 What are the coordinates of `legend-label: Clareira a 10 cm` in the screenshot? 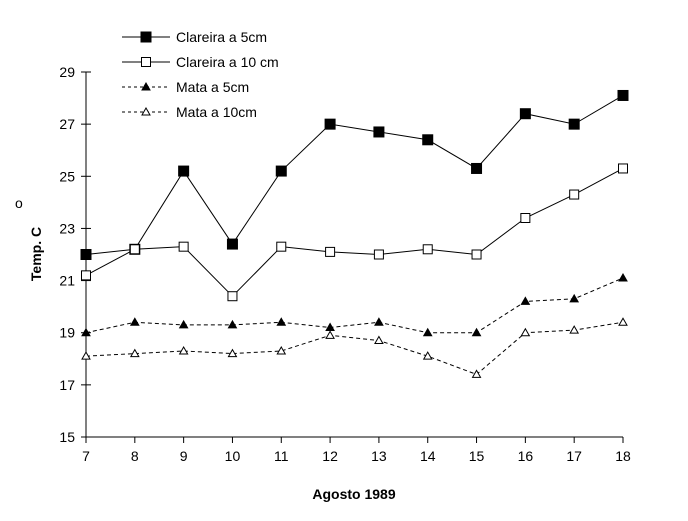 It's located at (227, 62).